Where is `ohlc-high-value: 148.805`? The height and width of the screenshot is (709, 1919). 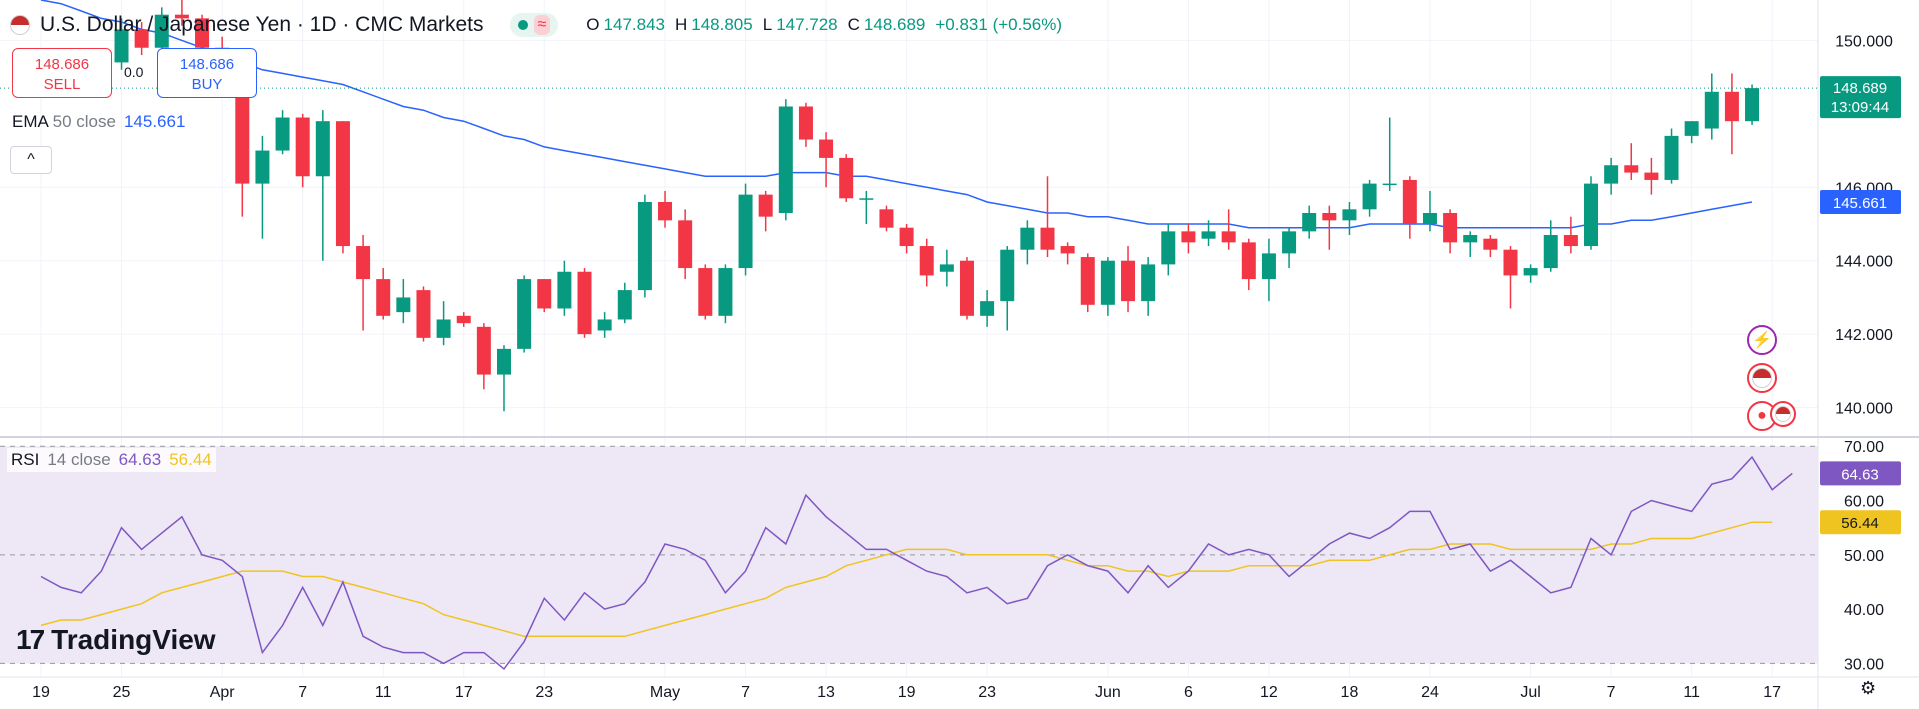
ohlc-high-value: 148.805 is located at coordinates (722, 24).